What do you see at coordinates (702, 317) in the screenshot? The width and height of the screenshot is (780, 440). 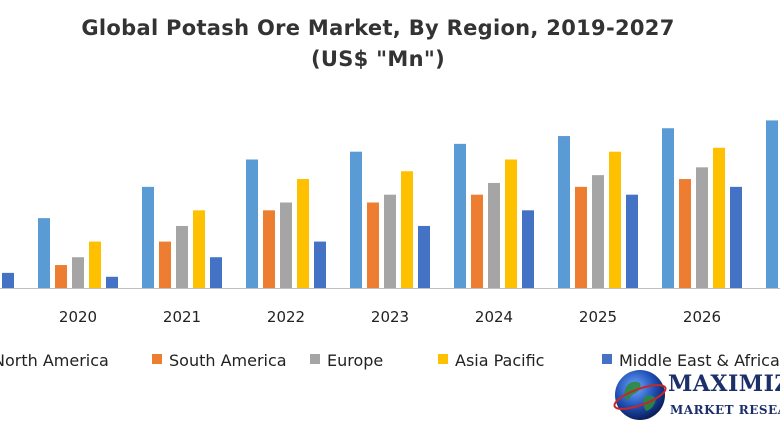 I see `x-tick-label: 2026` at bounding box center [702, 317].